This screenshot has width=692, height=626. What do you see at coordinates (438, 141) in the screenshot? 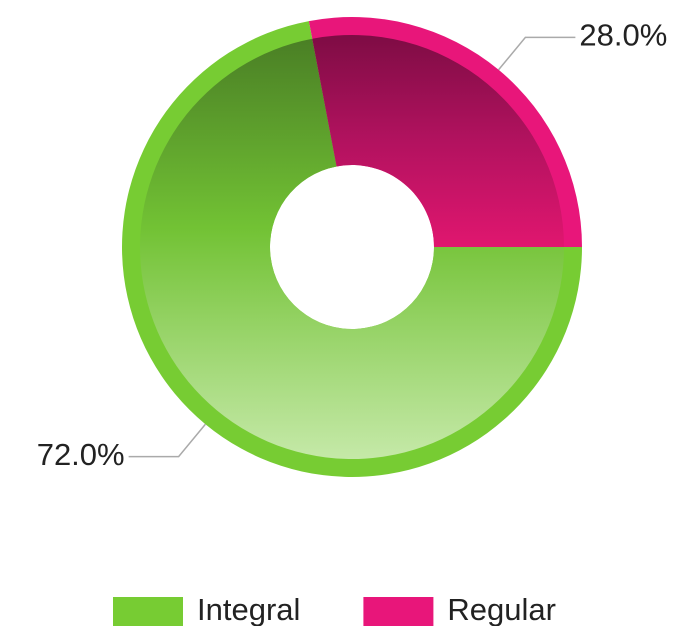
I see `slice-shade` at bounding box center [438, 141].